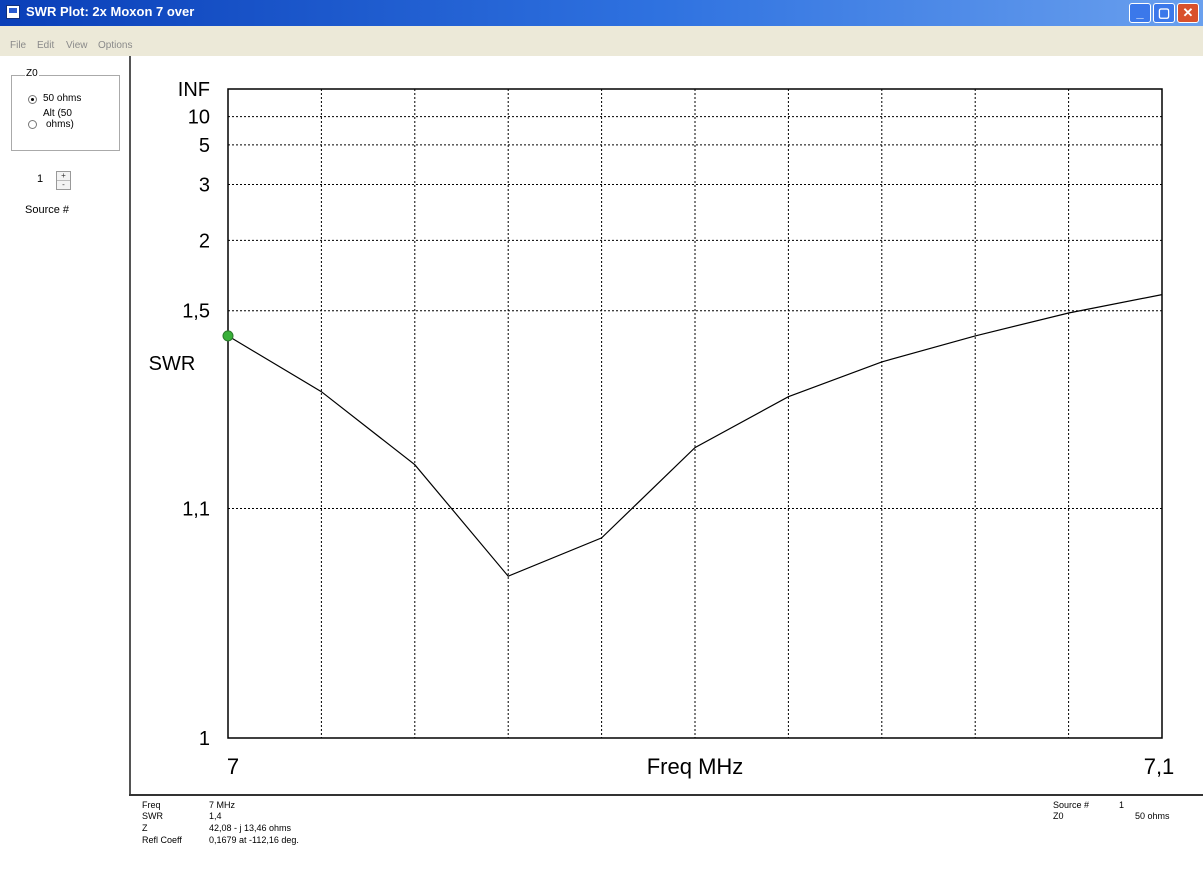 This screenshot has width=1203, height=870. What do you see at coordinates (228, 336) in the screenshot?
I see `cursor-marker` at bounding box center [228, 336].